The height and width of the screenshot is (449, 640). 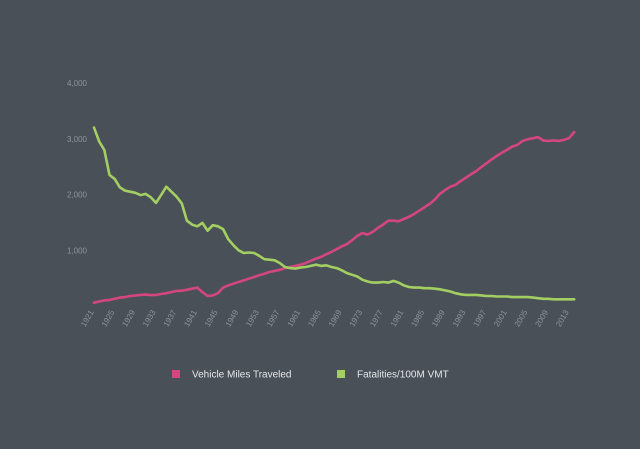 What do you see at coordinates (77, 250) in the screenshot?
I see `y-tick-label: 1,000` at bounding box center [77, 250].